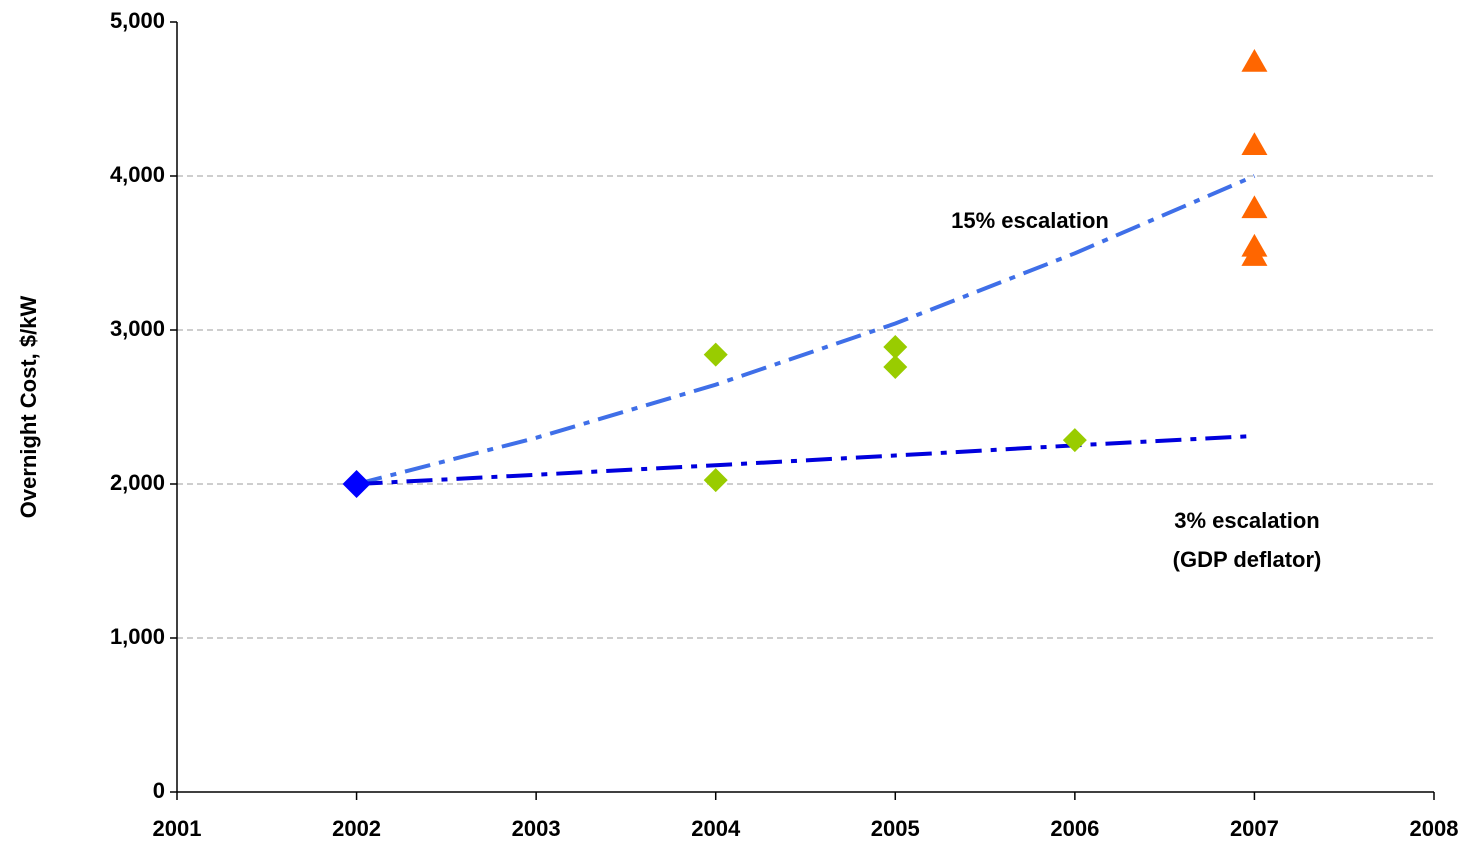  I want to click on y-tick-label: 1,000, so click(137, 636).